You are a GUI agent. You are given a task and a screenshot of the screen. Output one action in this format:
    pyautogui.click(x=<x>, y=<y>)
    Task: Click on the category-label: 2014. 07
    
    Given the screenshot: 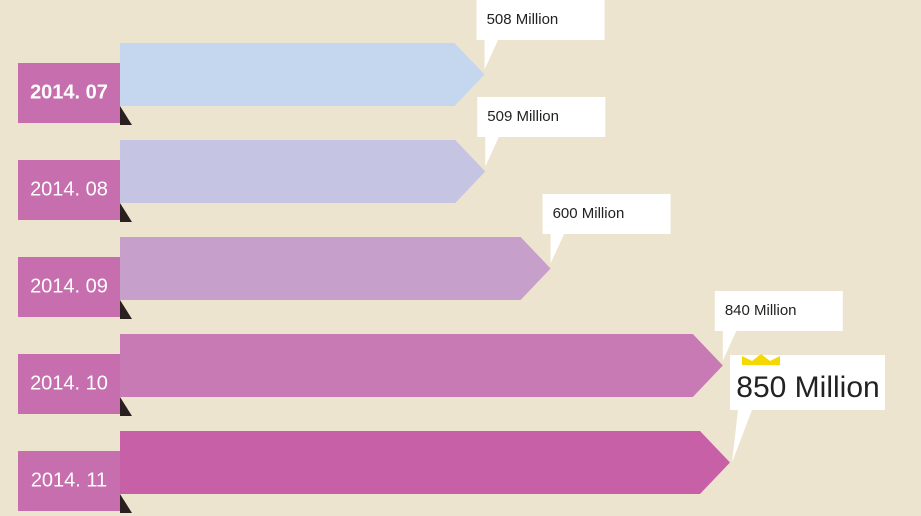 What is the action you would take?
    pyautogui.click(x=69, y=92)
    